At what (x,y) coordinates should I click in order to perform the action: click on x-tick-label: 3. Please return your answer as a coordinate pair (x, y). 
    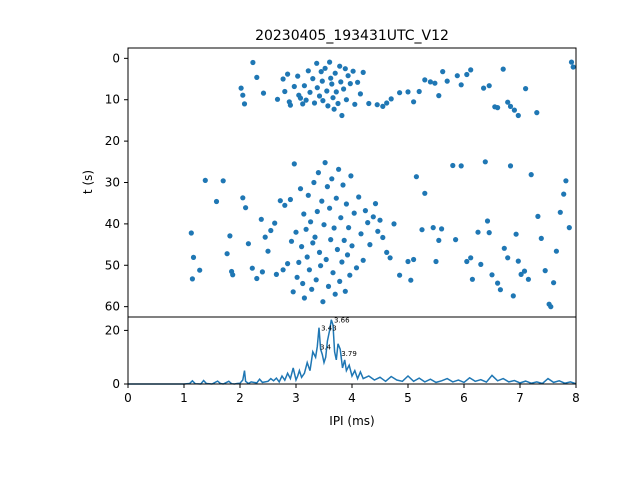
    Looking at the image, I should click on (296, 398).